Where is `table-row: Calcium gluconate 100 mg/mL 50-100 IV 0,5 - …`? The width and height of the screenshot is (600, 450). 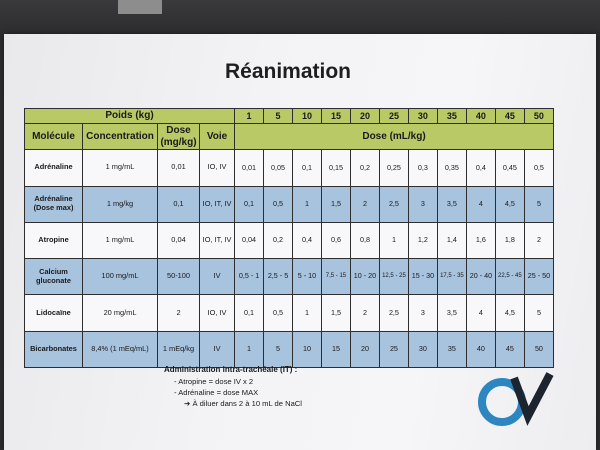 table-row: Calcium gluconate 100 mg/mL 50-100 IV 0,5 - … is located at coordinates (289, 277).